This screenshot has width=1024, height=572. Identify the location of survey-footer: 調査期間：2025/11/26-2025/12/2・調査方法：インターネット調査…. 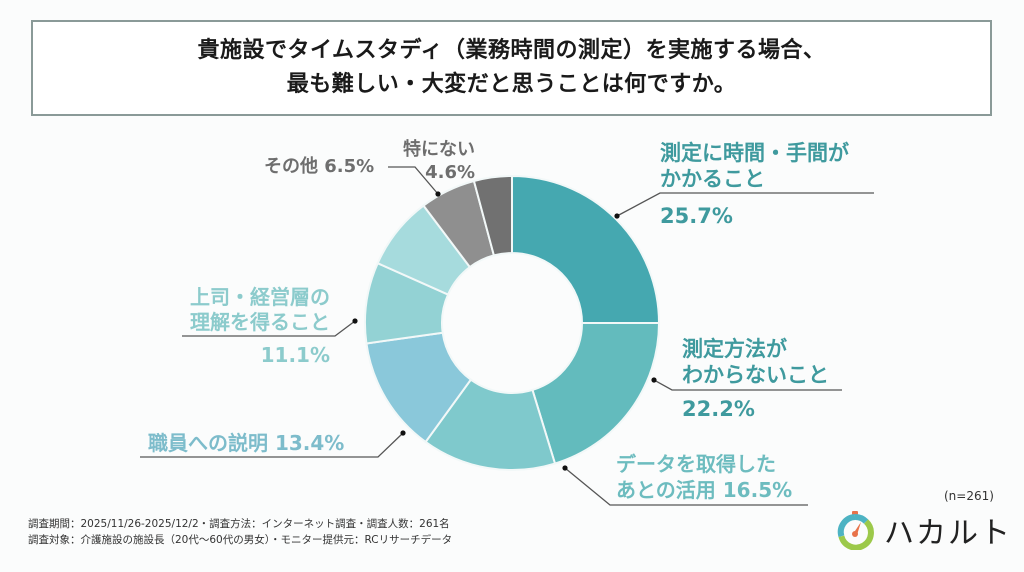
(240, 532).